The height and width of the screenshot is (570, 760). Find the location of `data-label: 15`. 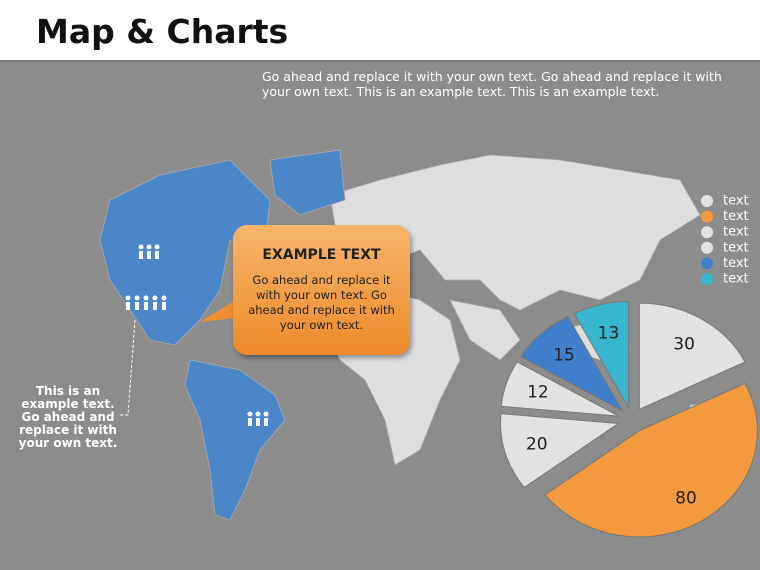

data-label: 15 is located at coordinates (564, 355).